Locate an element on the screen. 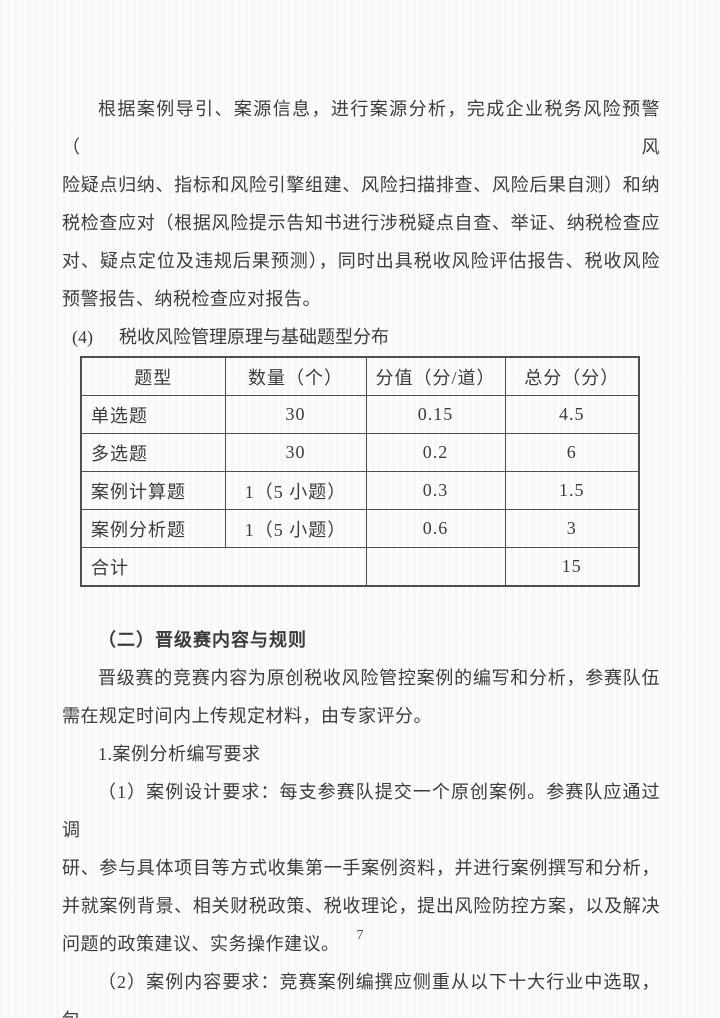  section4-heading: (4) 税收风险管理原理与基础题型分布 is located at coordinates (361, 337).